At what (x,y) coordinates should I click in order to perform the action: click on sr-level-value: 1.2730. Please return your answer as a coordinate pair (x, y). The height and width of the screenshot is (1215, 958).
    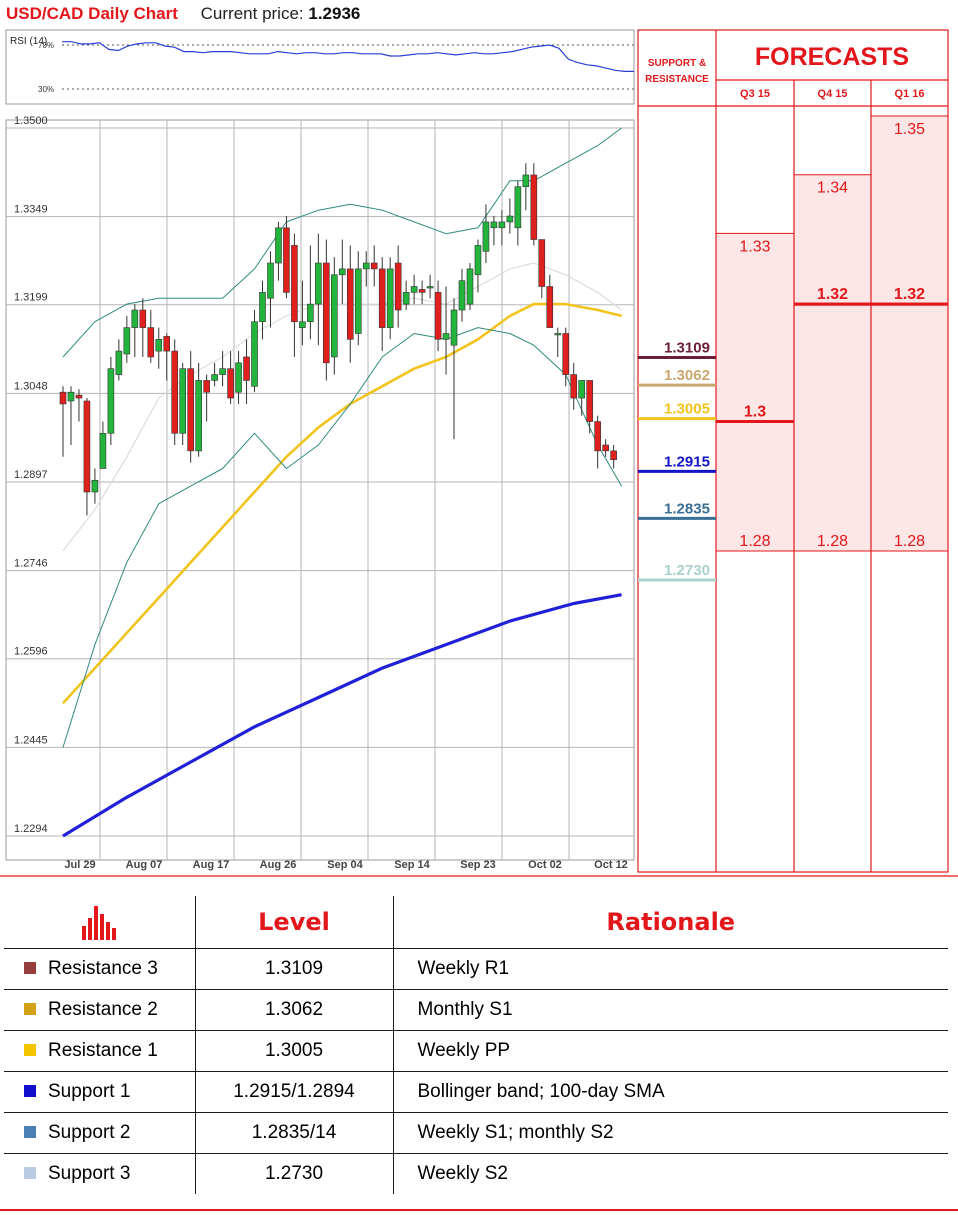
    Looking at the image, I should click on (687, 570).